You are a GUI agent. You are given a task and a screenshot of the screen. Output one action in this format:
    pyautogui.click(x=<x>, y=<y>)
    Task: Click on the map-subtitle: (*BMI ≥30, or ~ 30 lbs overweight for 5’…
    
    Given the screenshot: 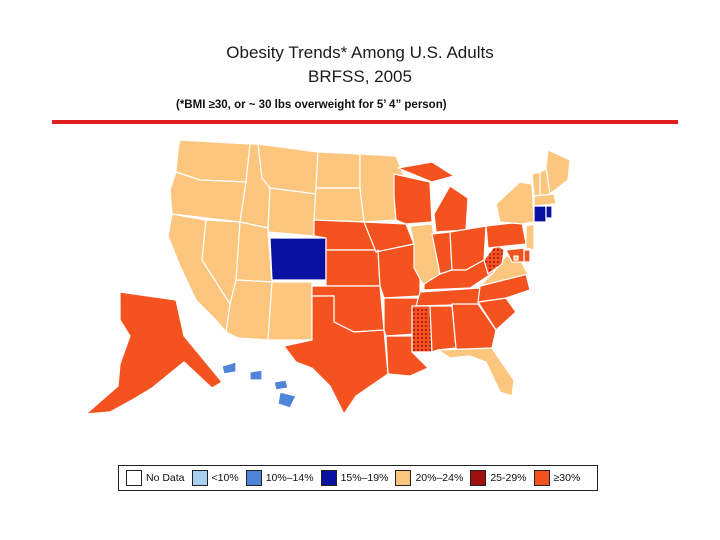 What is the action you would take?
    pyautogui.click(x=311, y=105)
    